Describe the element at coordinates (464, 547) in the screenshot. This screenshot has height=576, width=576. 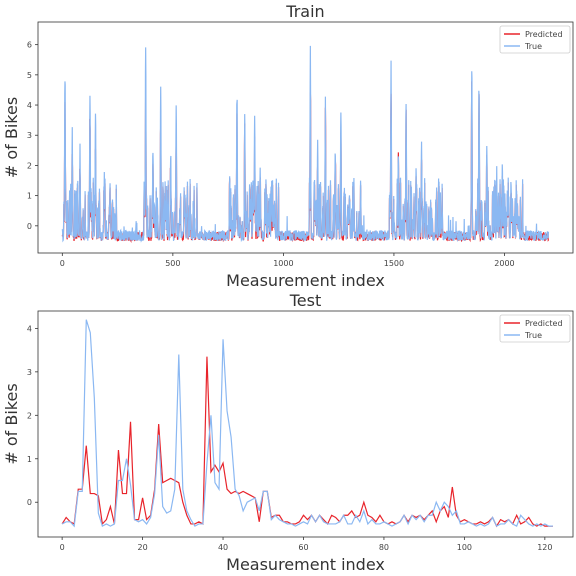
I see `x-tick-label: 100` at that location.